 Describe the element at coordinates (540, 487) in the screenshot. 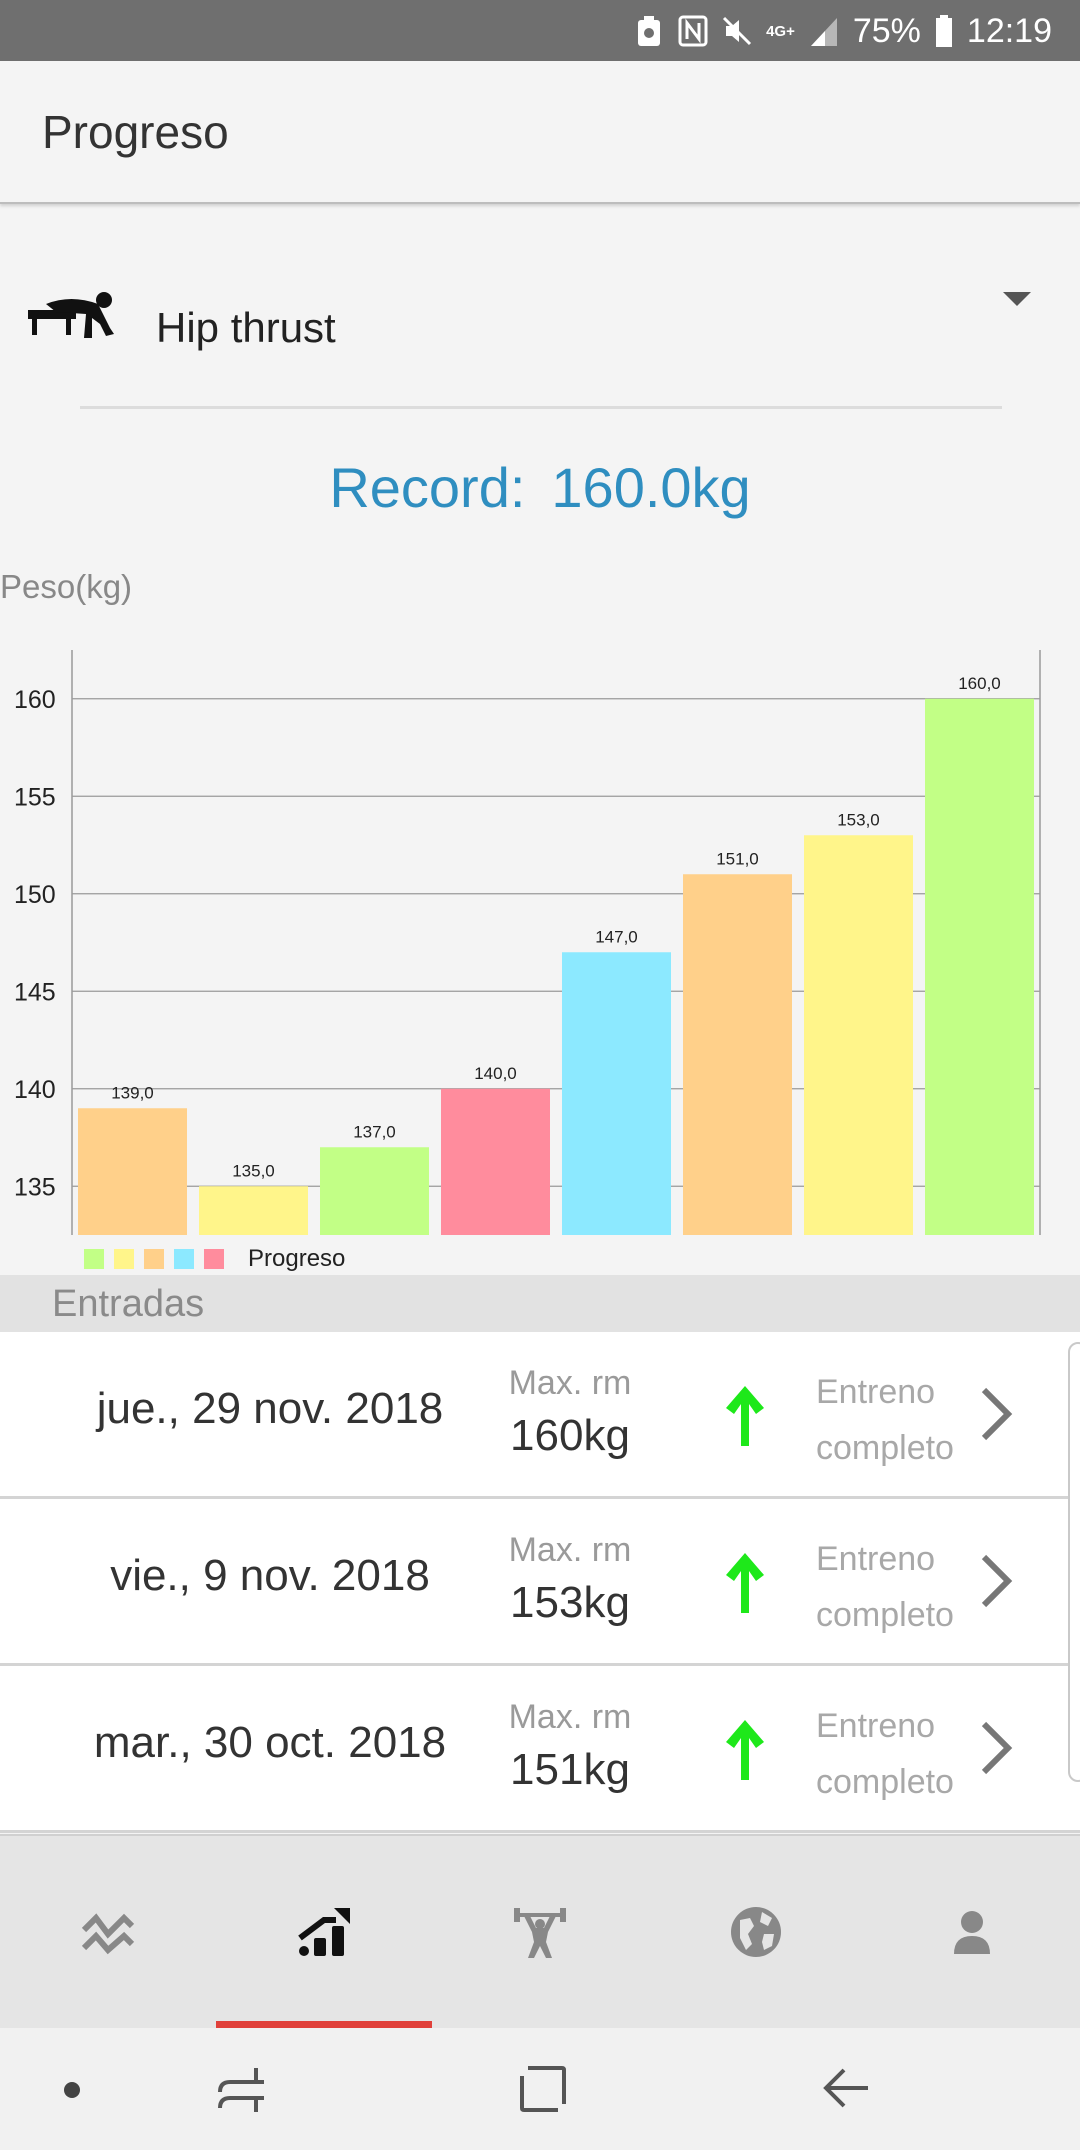

I see `record-display: Record: 160.0kg` at that location.